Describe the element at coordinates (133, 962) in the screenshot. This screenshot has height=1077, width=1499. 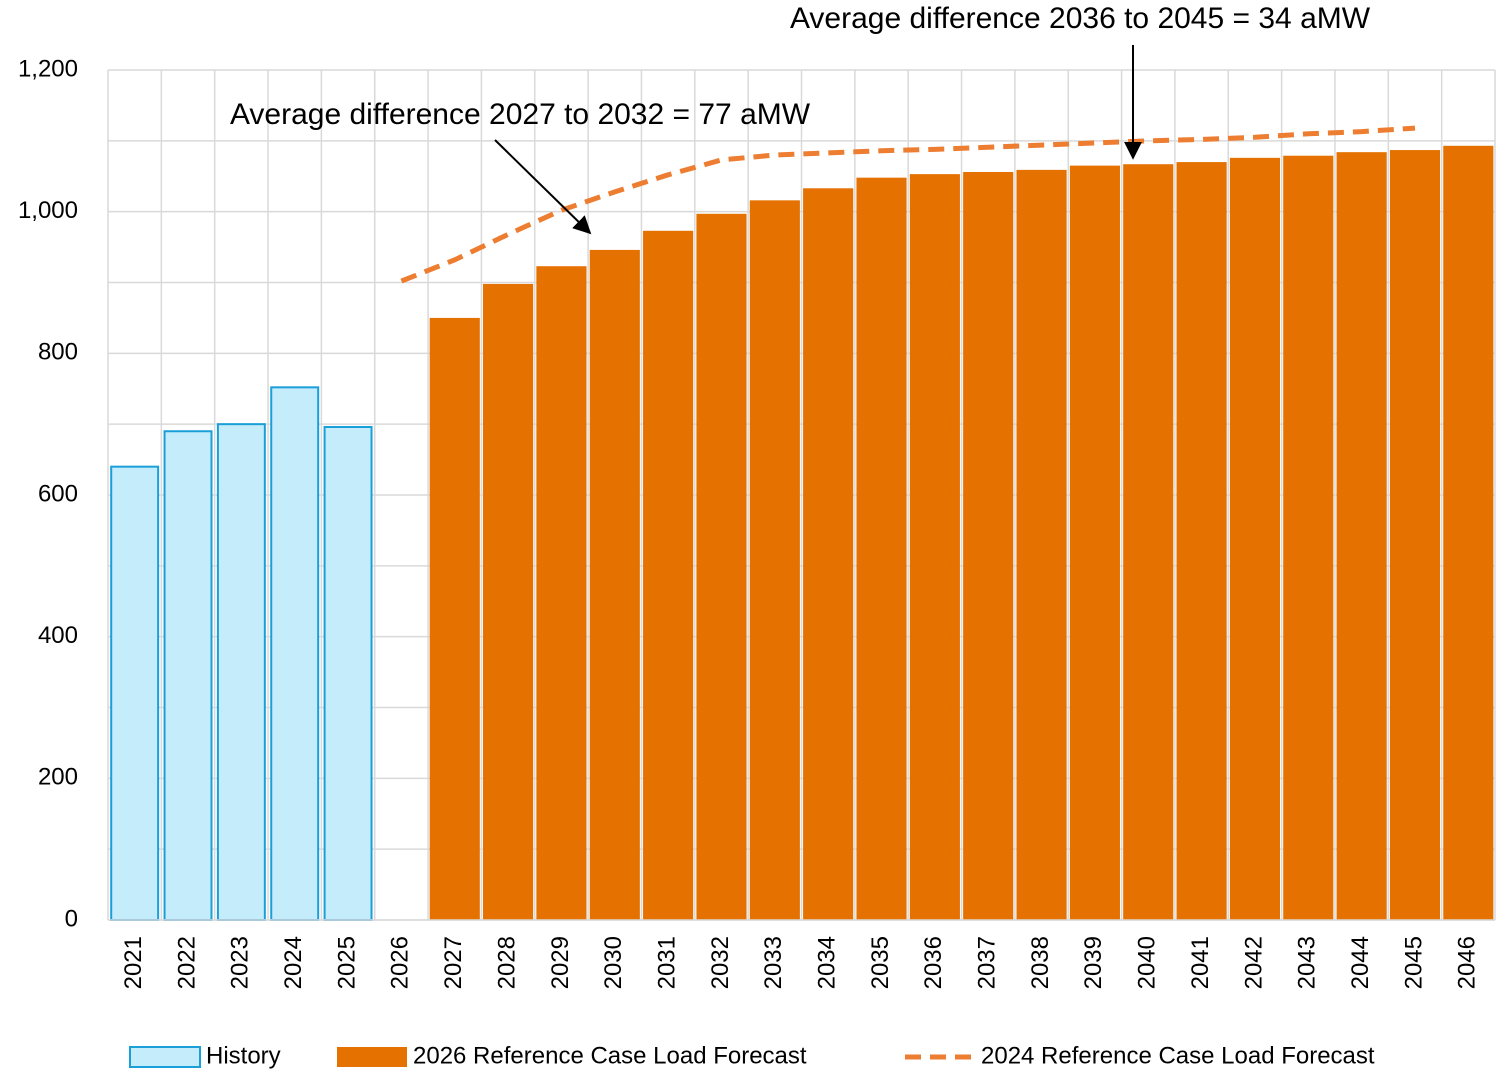
I see `x-tick-label: 2021` at that location.